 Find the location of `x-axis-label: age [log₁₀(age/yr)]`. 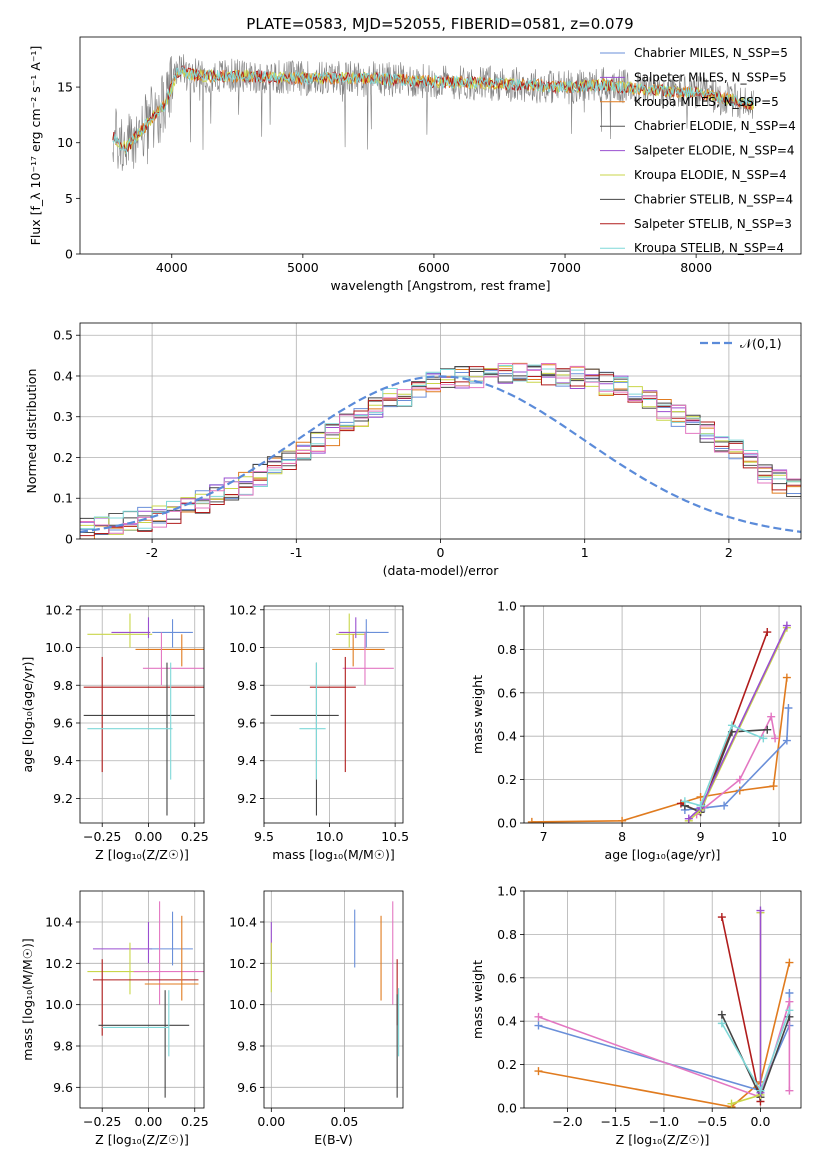

x-axis-label: age [log₁₀(age/yr)] is located at coordinates (663, 854).